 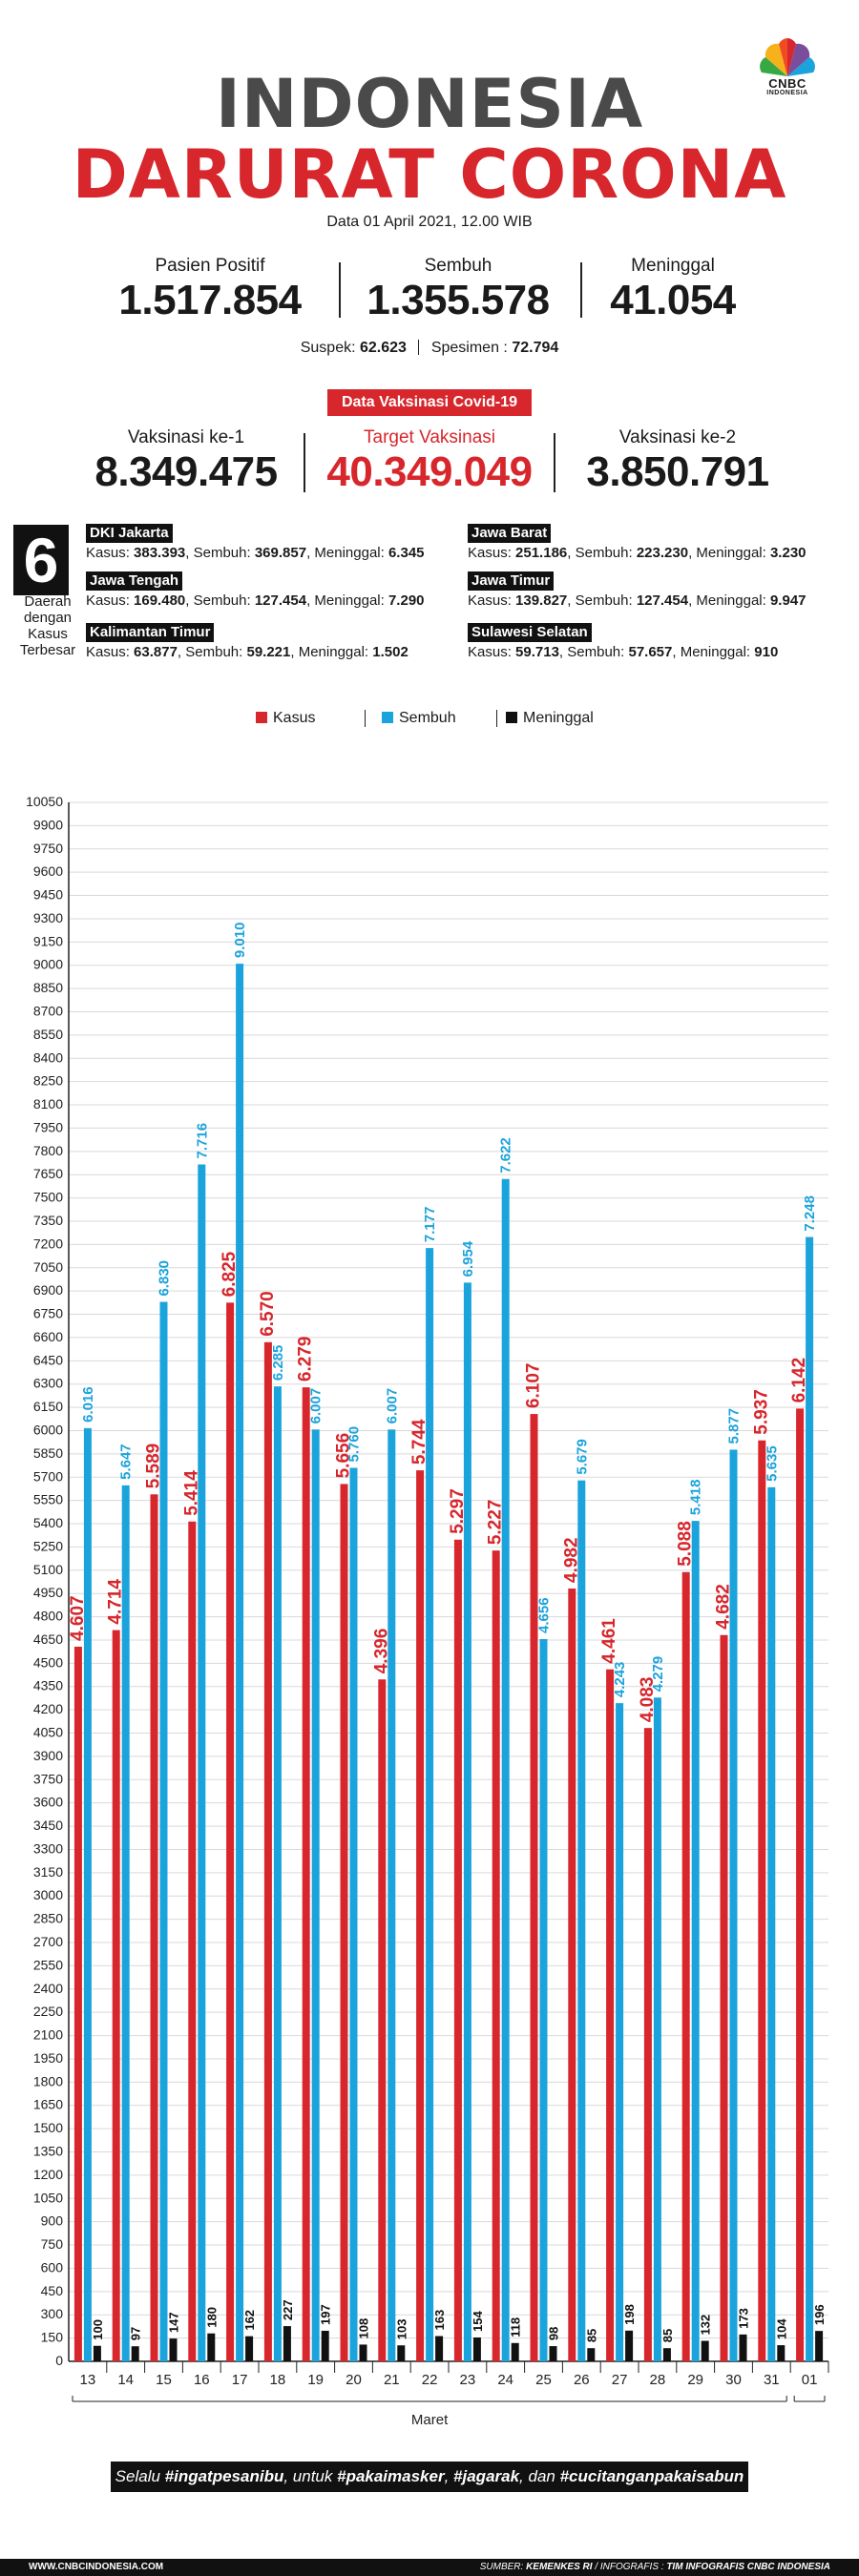 What do you see at coordinates (429, 437) in the screenshot?
I see `target-label: Target Vaksinasi` at bounding box center [429, 437].